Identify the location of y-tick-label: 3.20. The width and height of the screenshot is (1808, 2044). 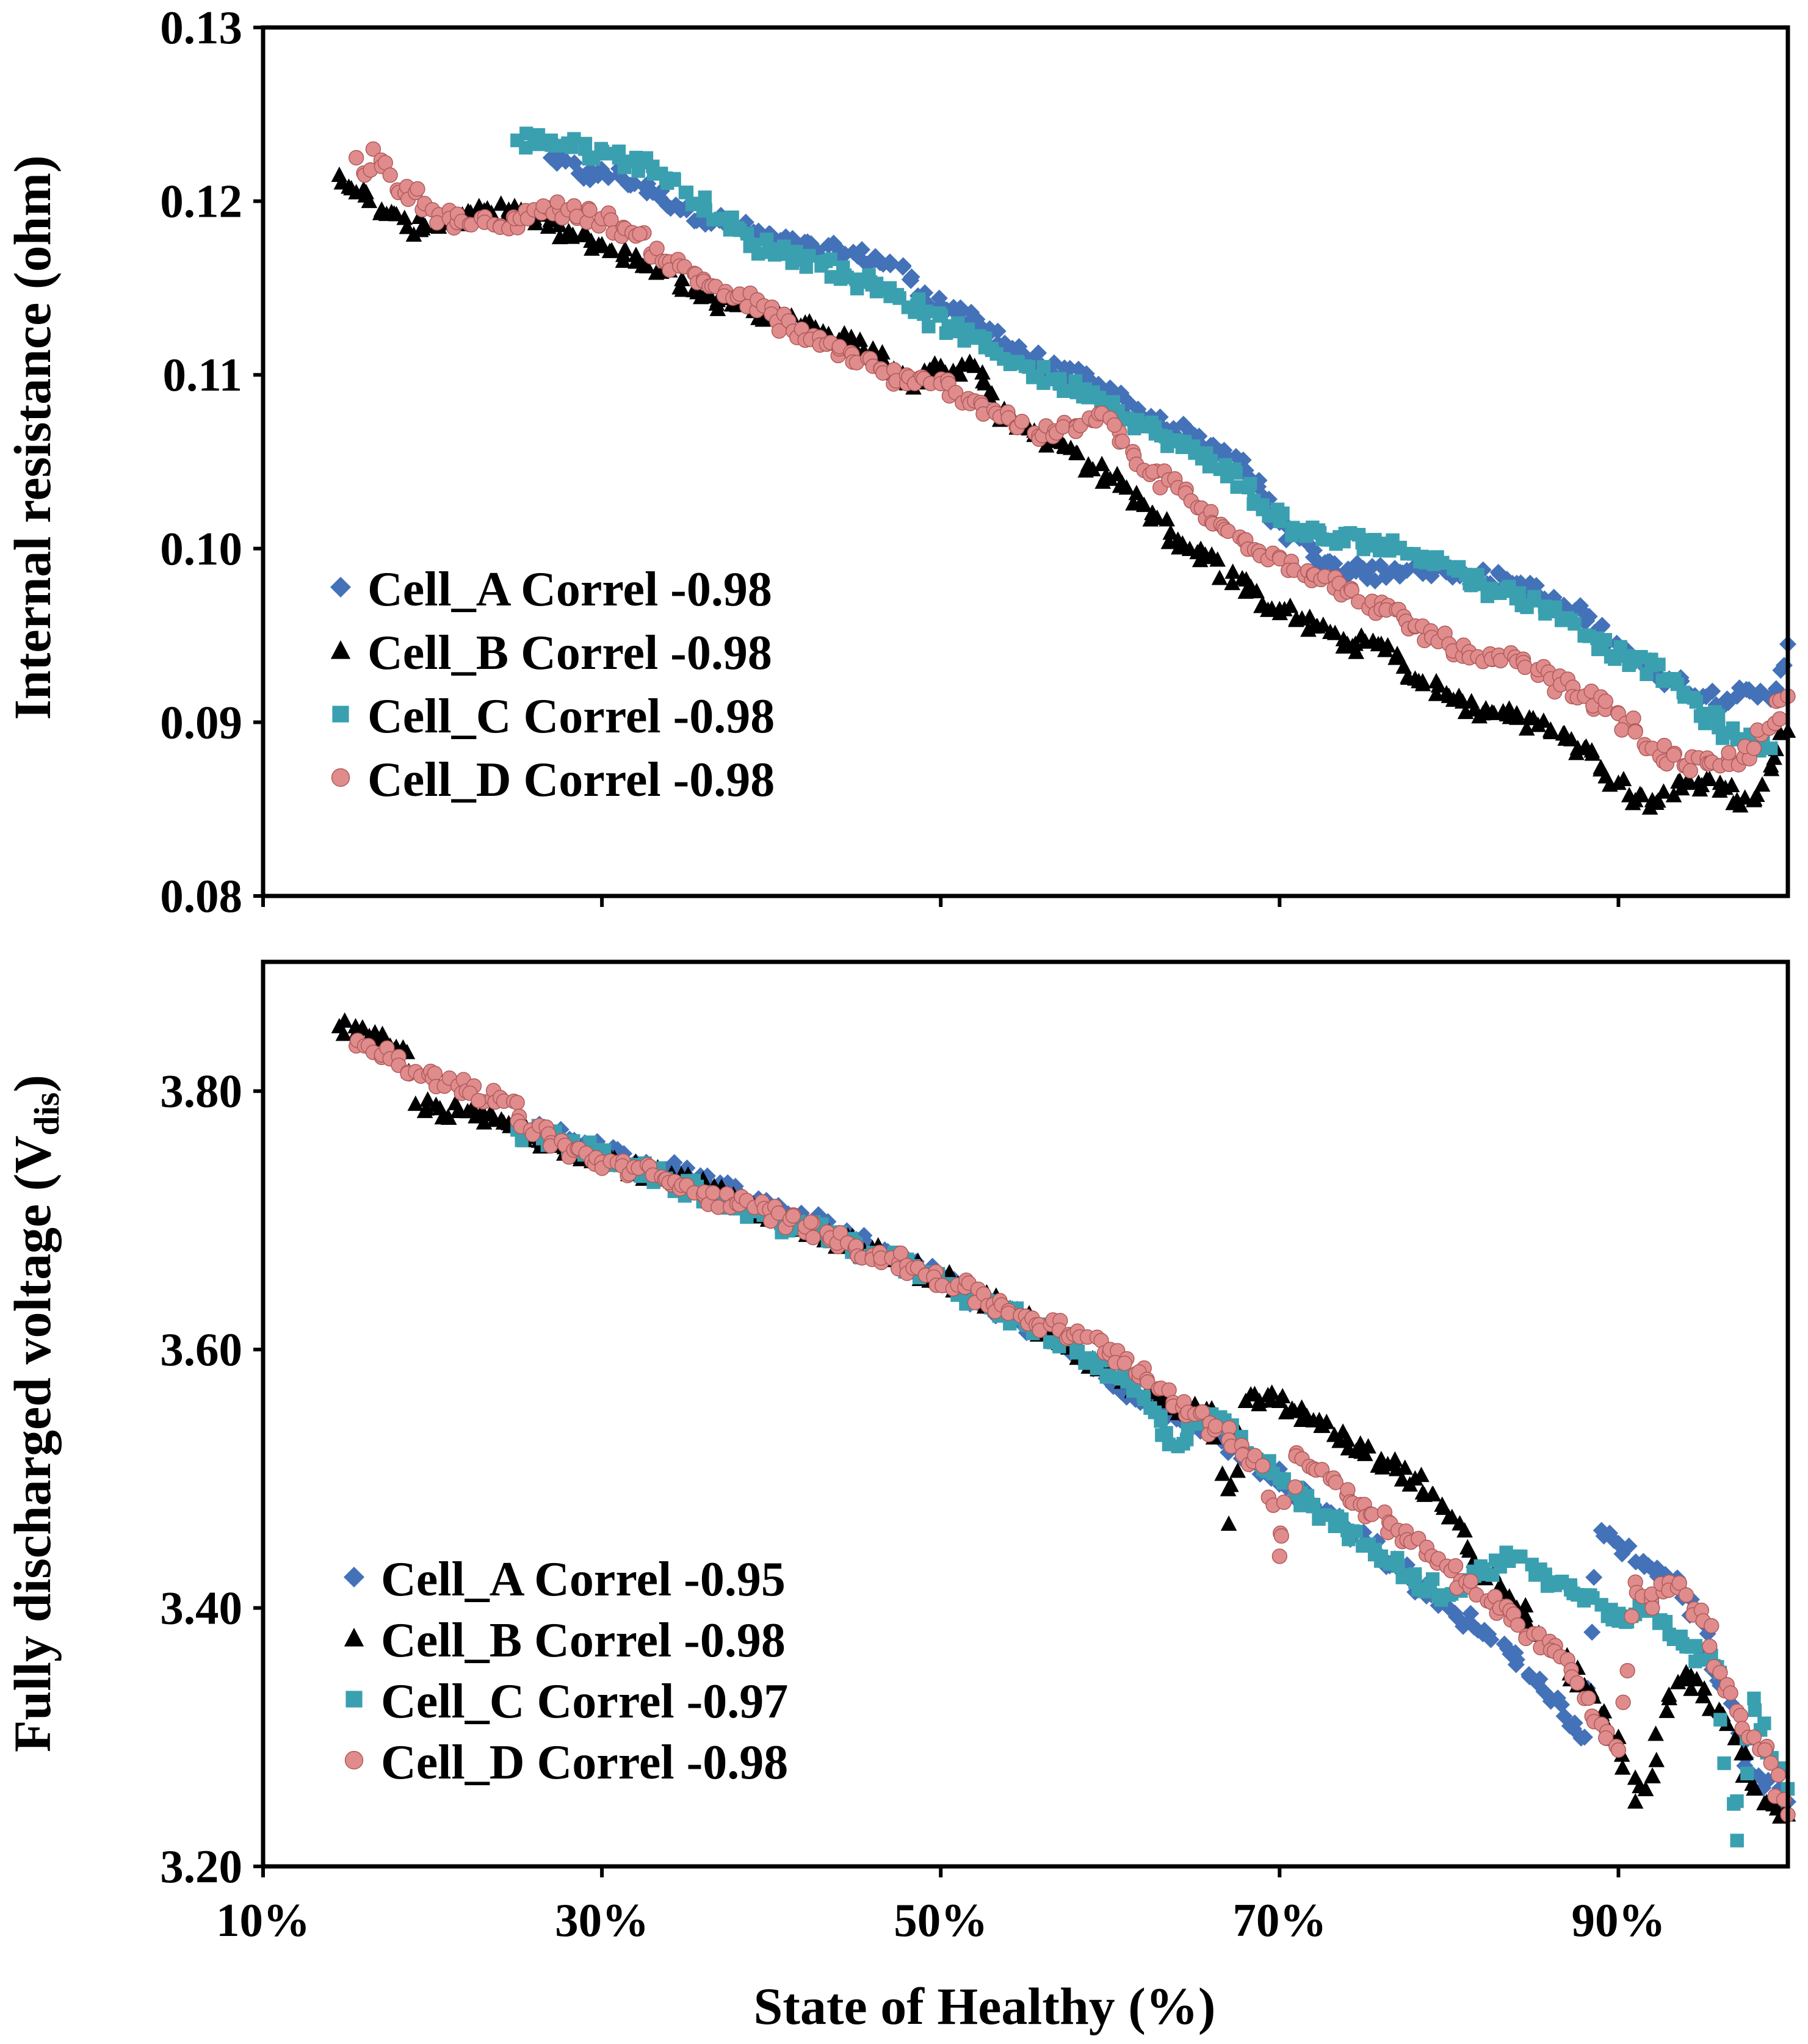
(201, 1866).